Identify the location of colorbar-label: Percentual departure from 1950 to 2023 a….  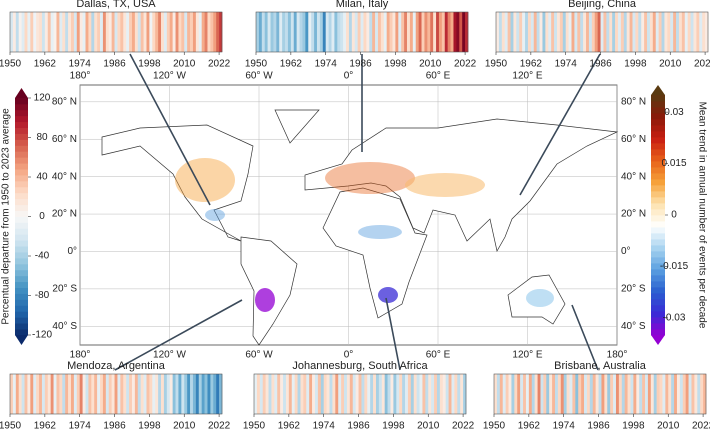
(6, 216).